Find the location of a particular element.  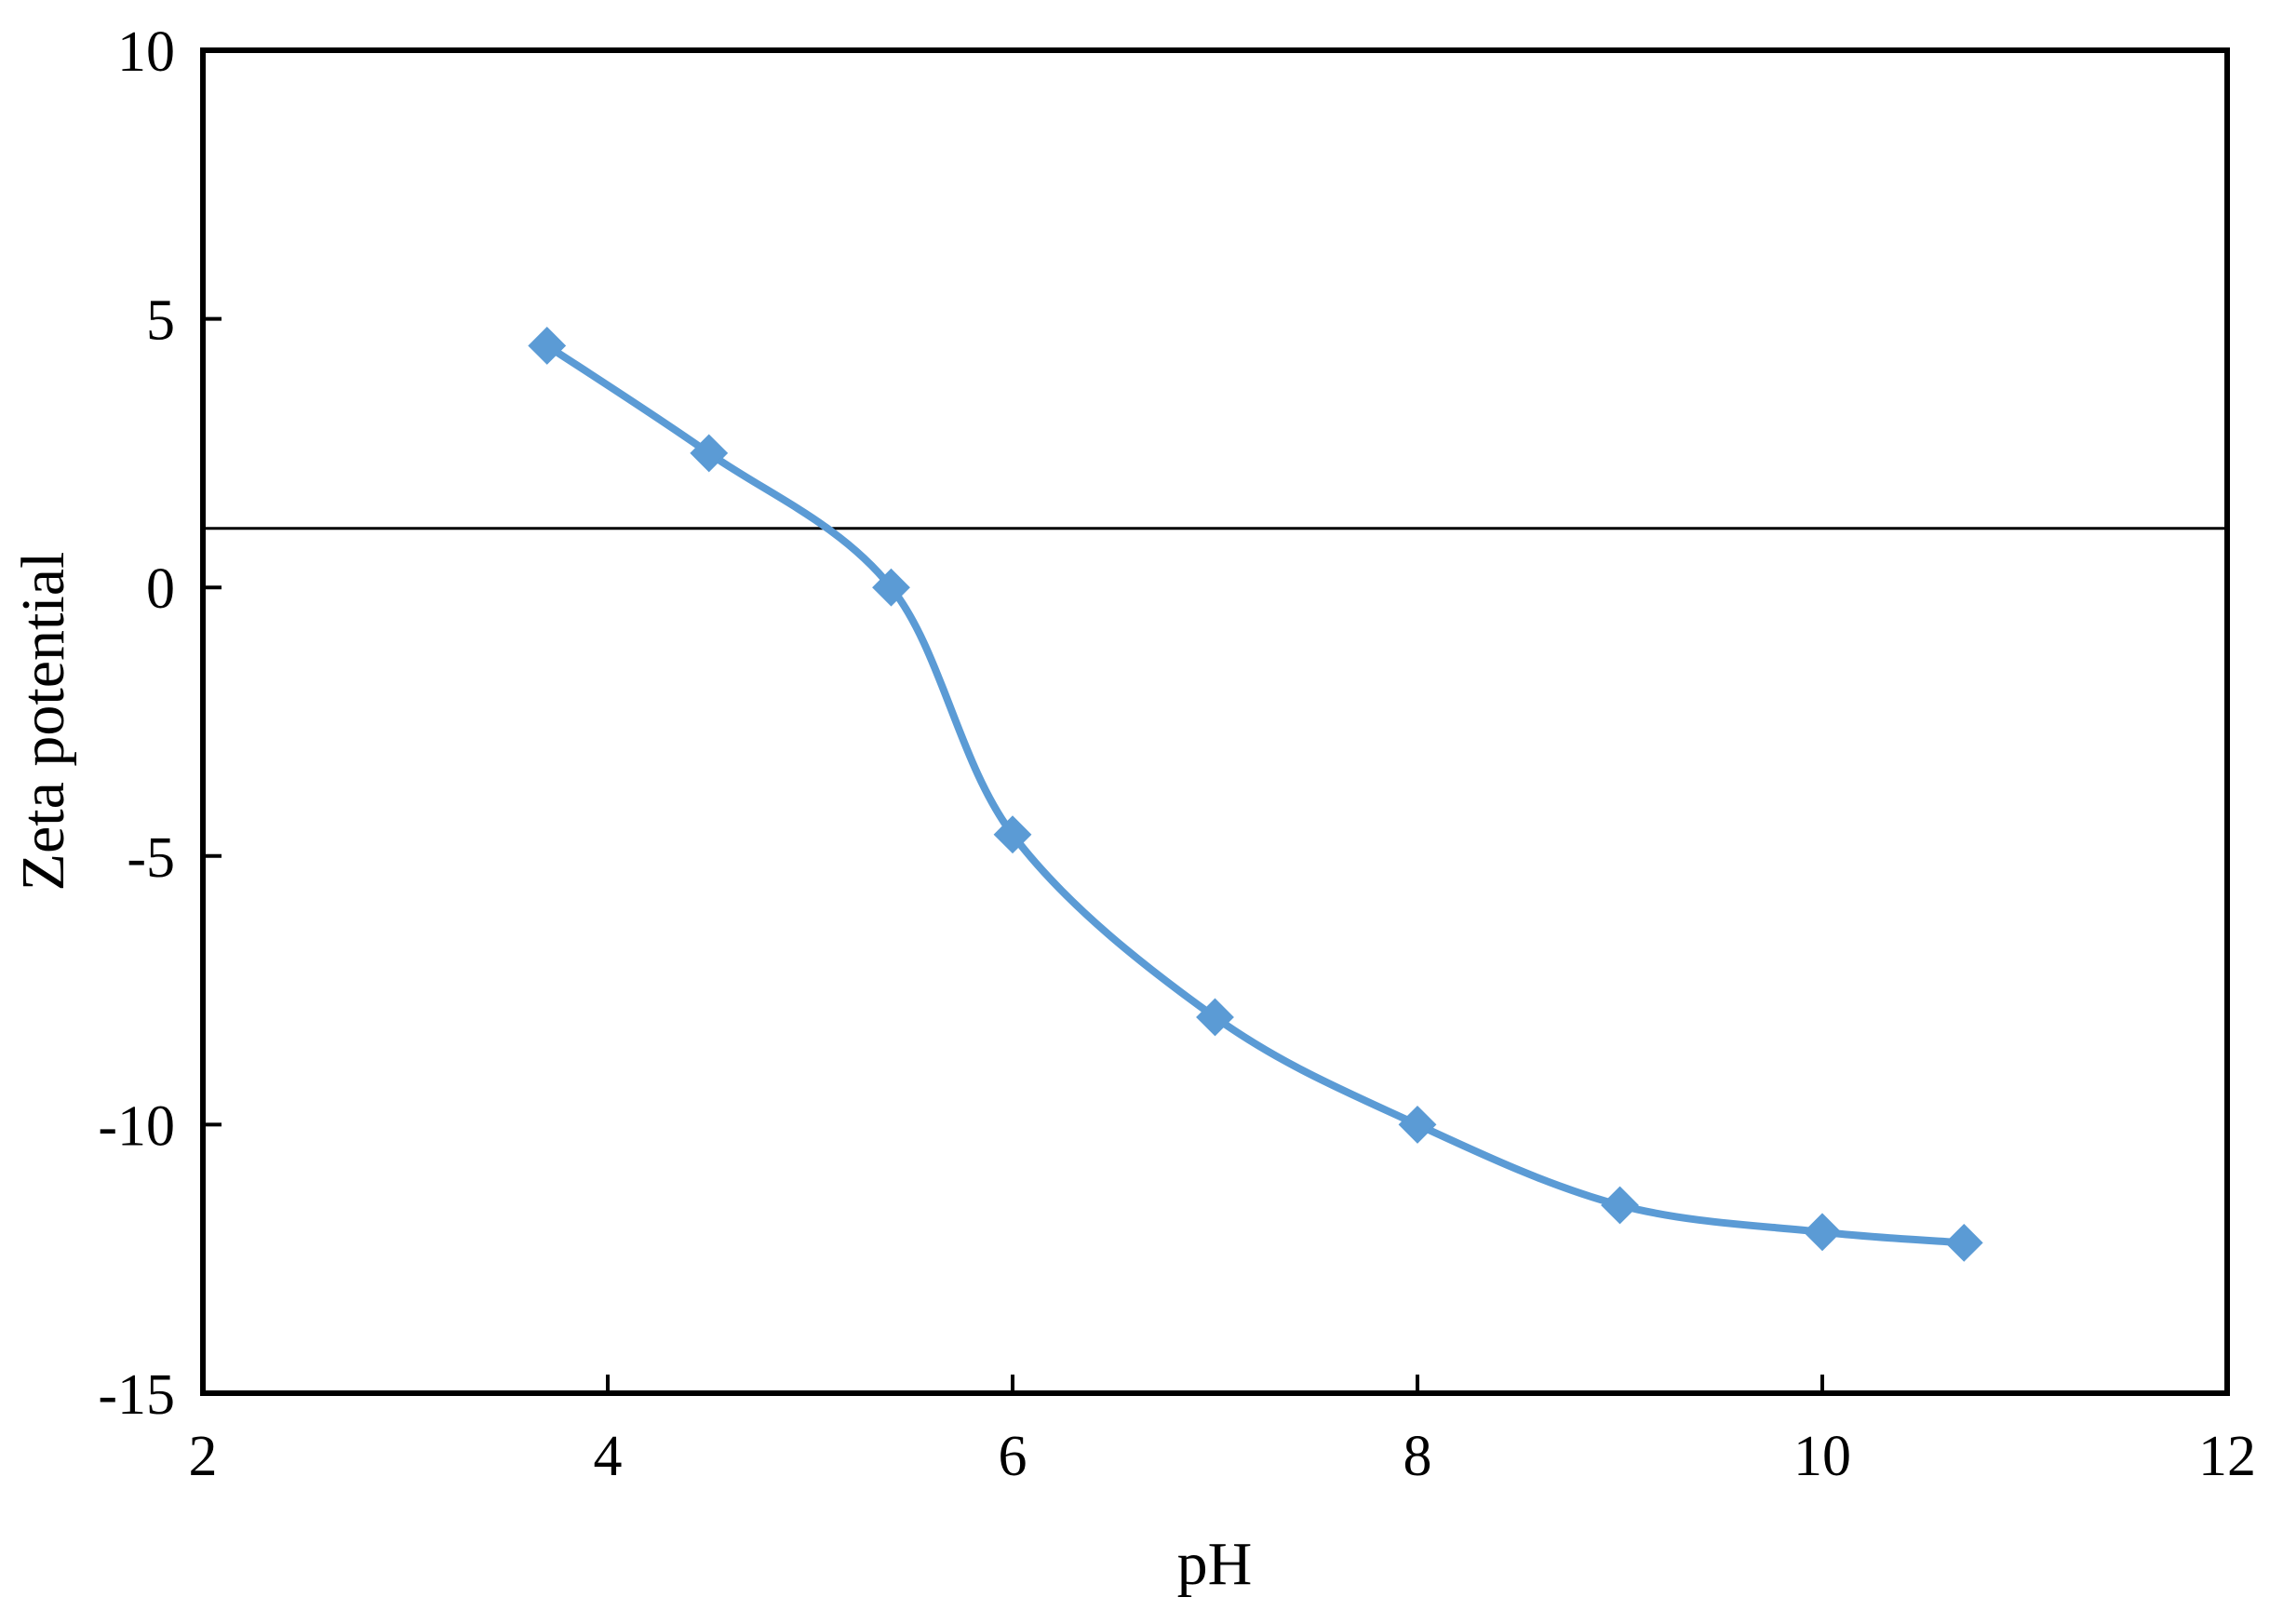

x-tick-label: 2 is located at coordinates (203, 1457).